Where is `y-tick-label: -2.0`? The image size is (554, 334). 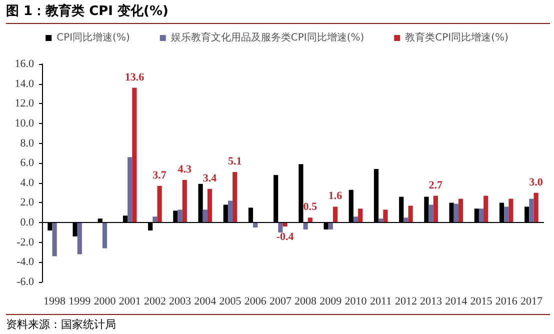
y-tick-label: -2.0 is located at coordinates (25, 242).